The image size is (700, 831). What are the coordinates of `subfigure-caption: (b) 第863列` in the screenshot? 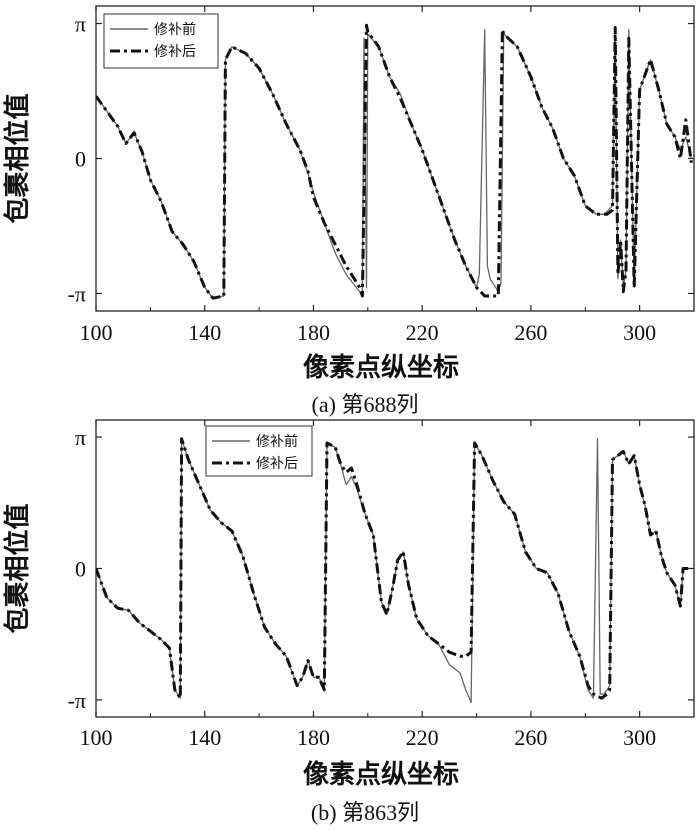 It's located at (365, 812).